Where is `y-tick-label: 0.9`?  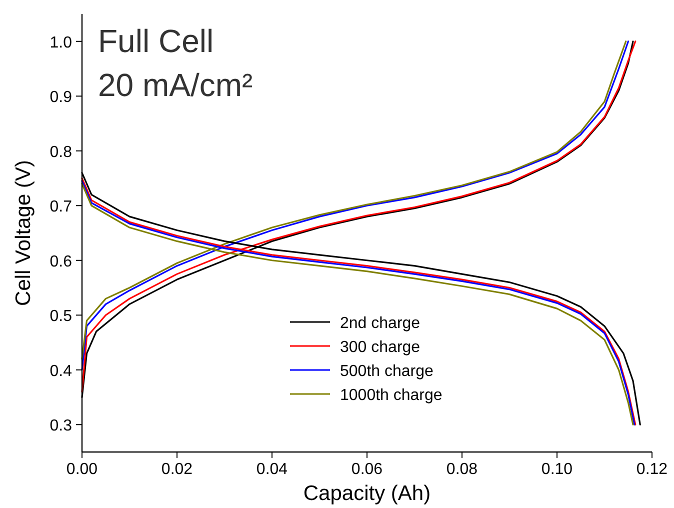
y-tick-label: 0.9 is located at coordinates (61, 97).